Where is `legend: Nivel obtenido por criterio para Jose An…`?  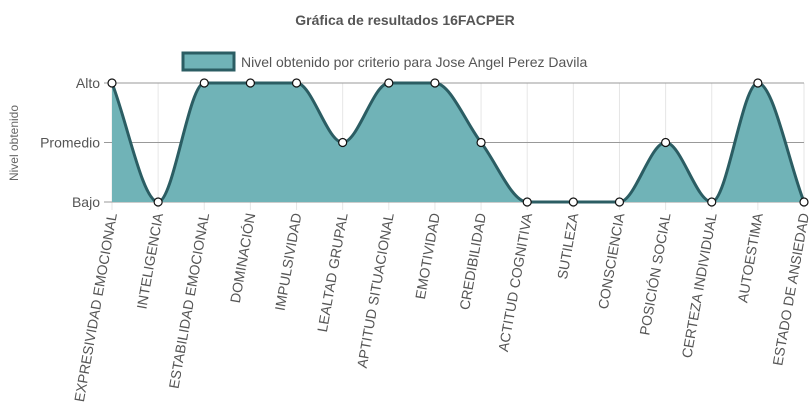
legend: Nivel obtenido por criterio para Jose An… is located at coordinates (384, 61).